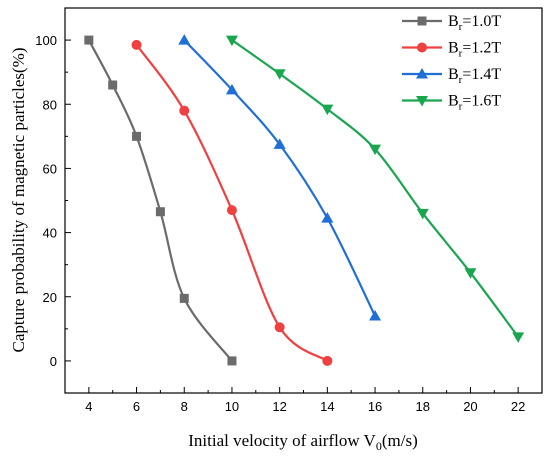 This screenshot has height=457, width=550. I want to click on legend-label: Br=1.2T, so click(474, 50).